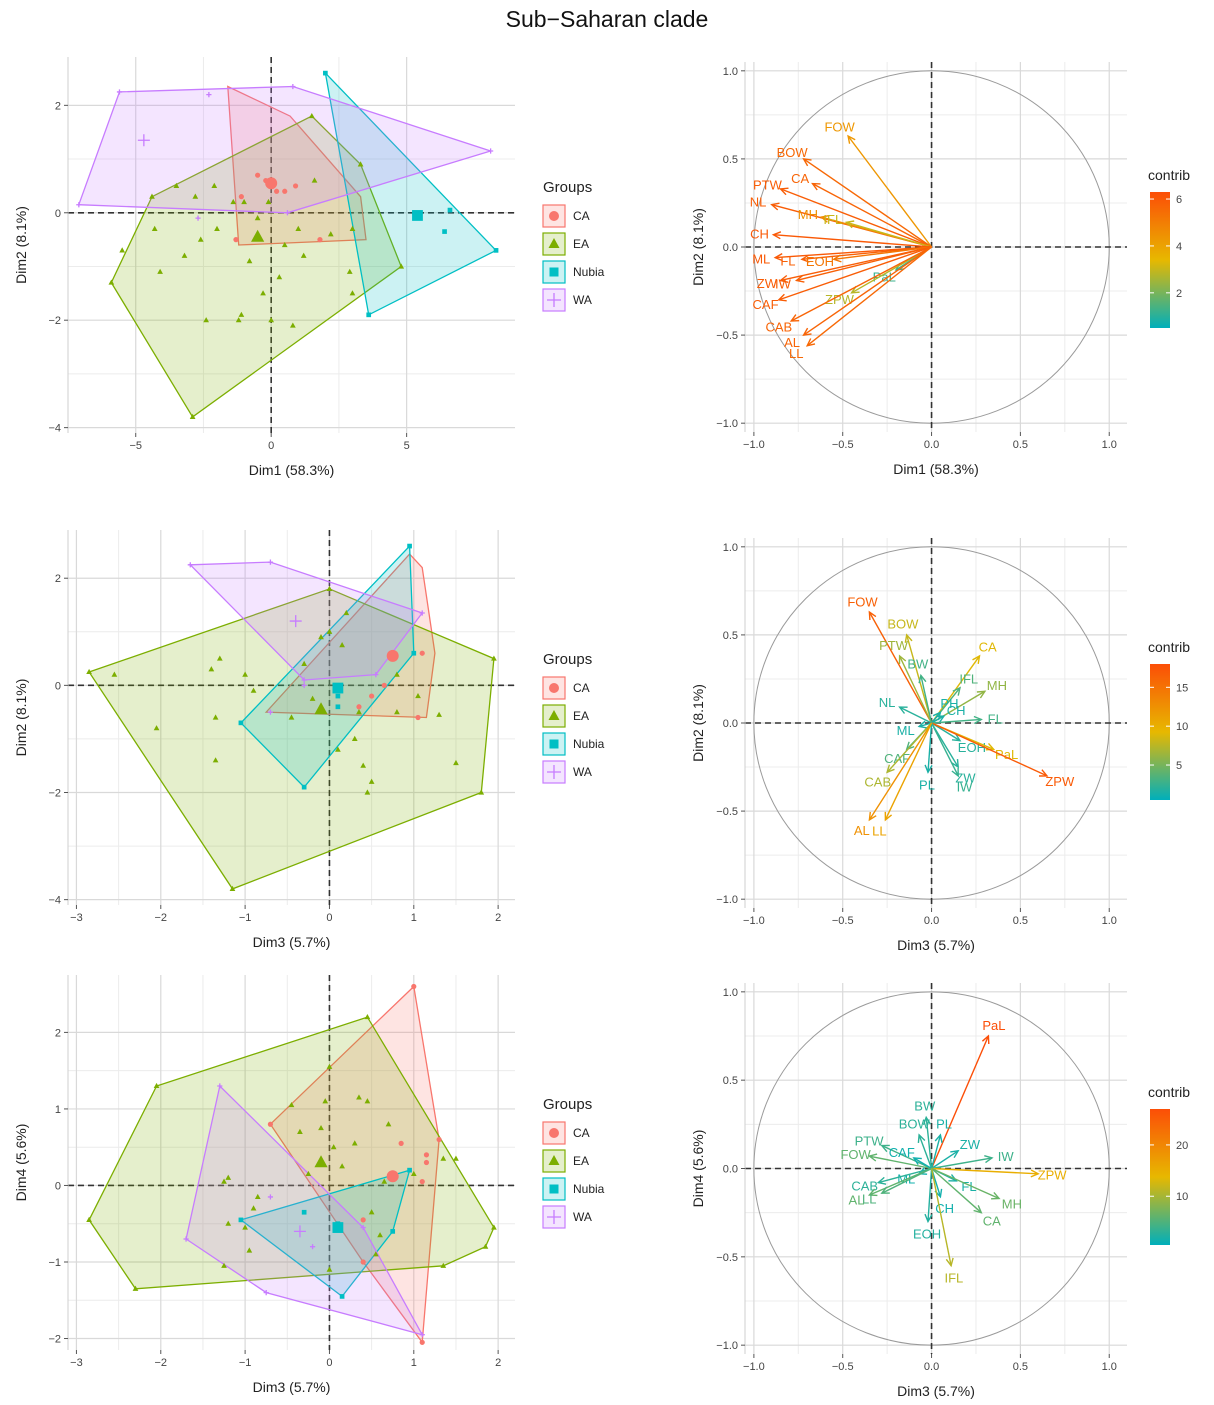 This screenshot has width=1214, height=1405. I want to click on x-tick-label: −1.0, so click(754, 1367).